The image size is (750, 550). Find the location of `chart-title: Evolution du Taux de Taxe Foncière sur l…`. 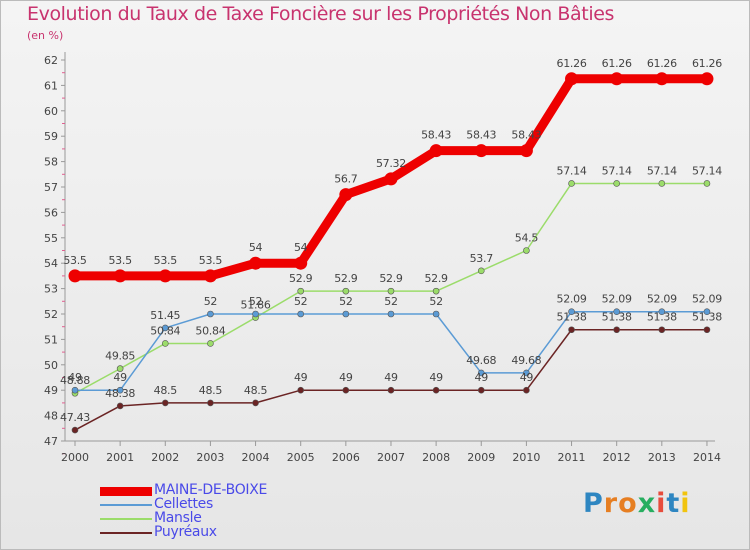

chart-title: Evolution du Taux de Taxe Foncière sur l… is located at coordinates (321, 14).